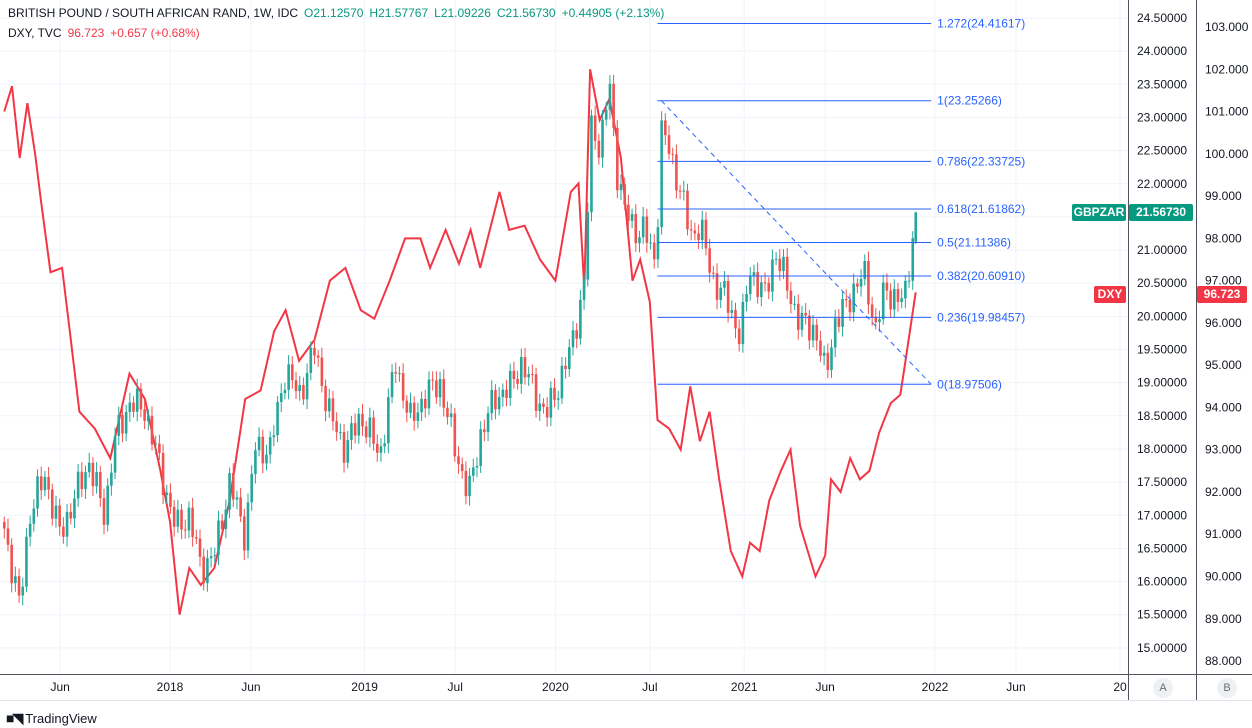  What do you see at coordinates (1162, 250) in the screenshot?
I see `price-tick-label: 21.00000` at bounding box center [1162, 250].